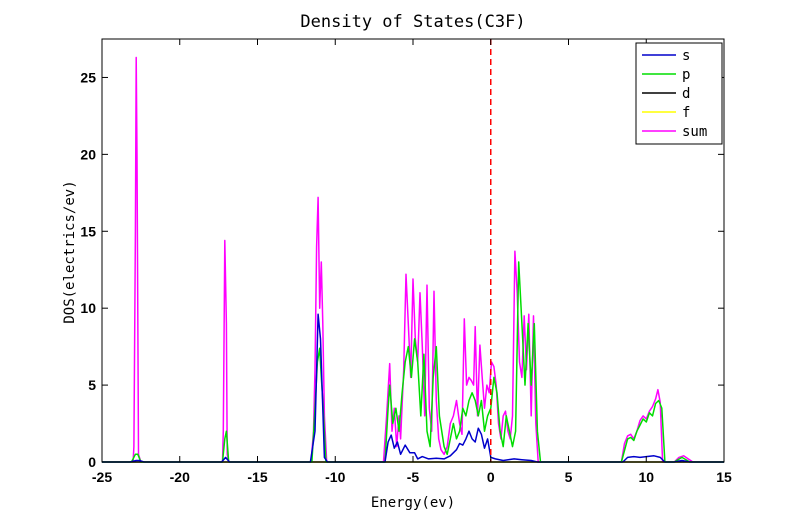 The height and width of the screenshot is (520, 800). Describe the element at coordinates (686, 94) in the screenshot. I see `legend-label-d: d` at that location.